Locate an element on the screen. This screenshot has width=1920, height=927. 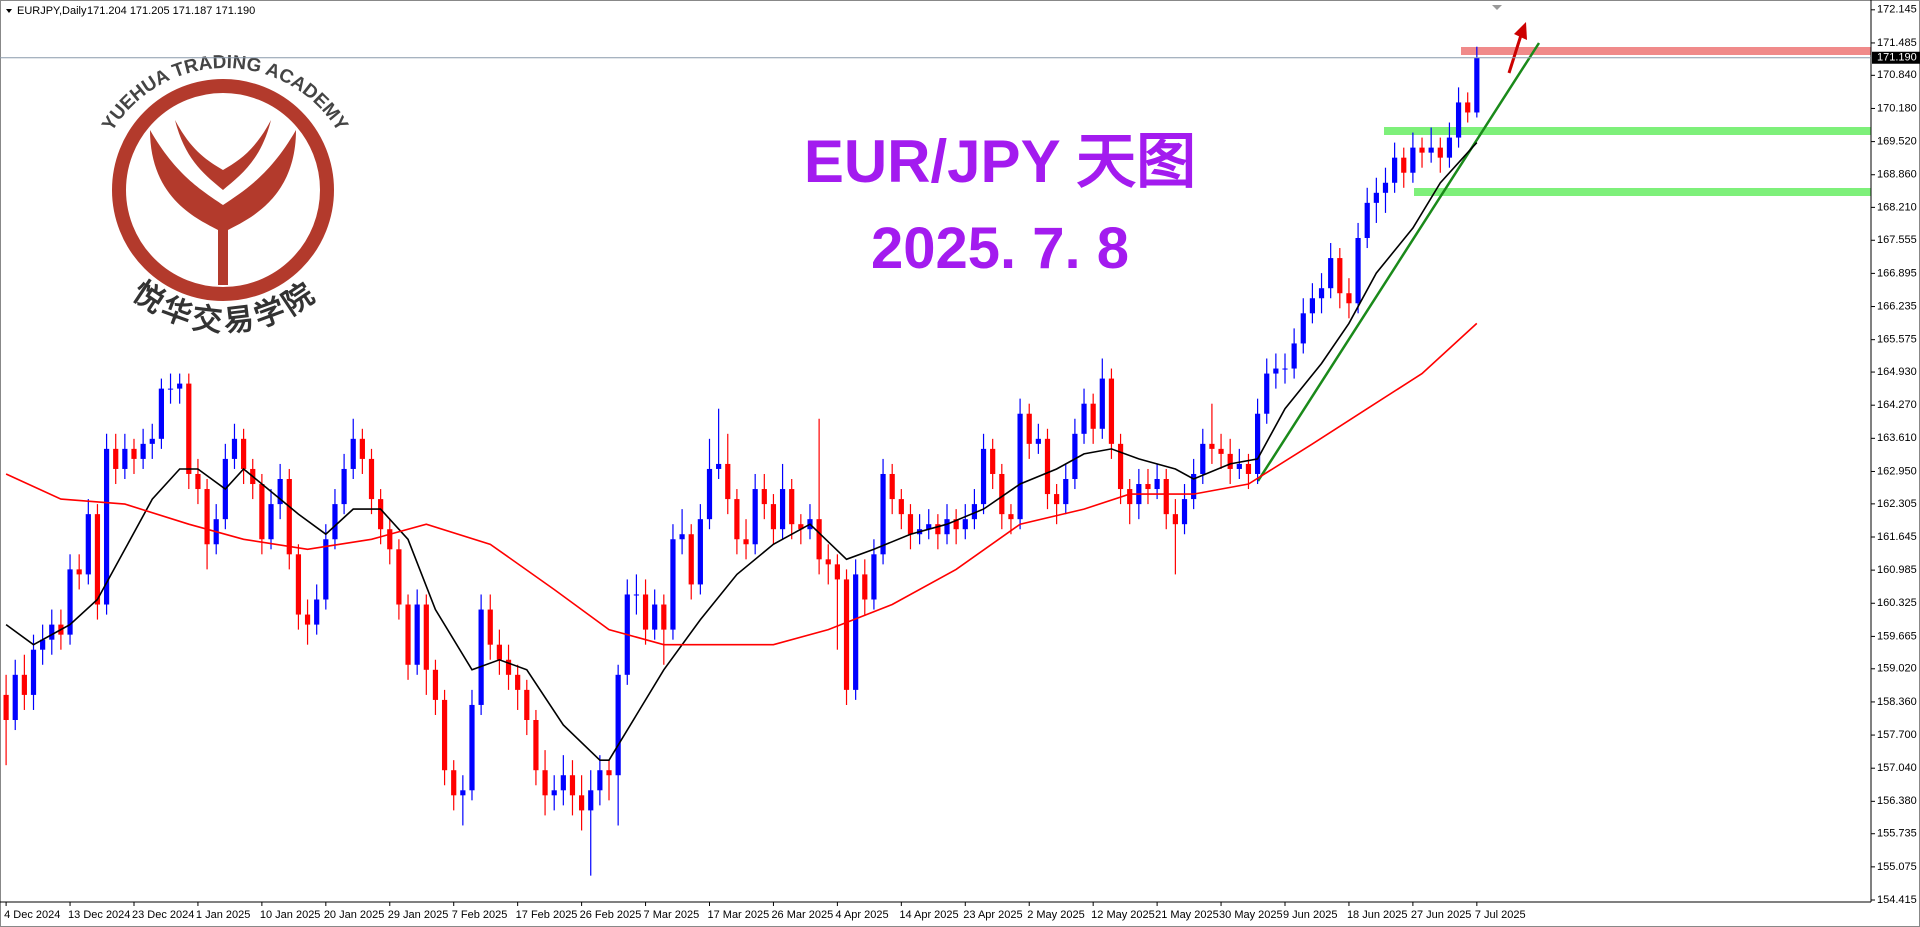
x-tick-label: 29 Jan 2025 is located at coordinates (418, 915).